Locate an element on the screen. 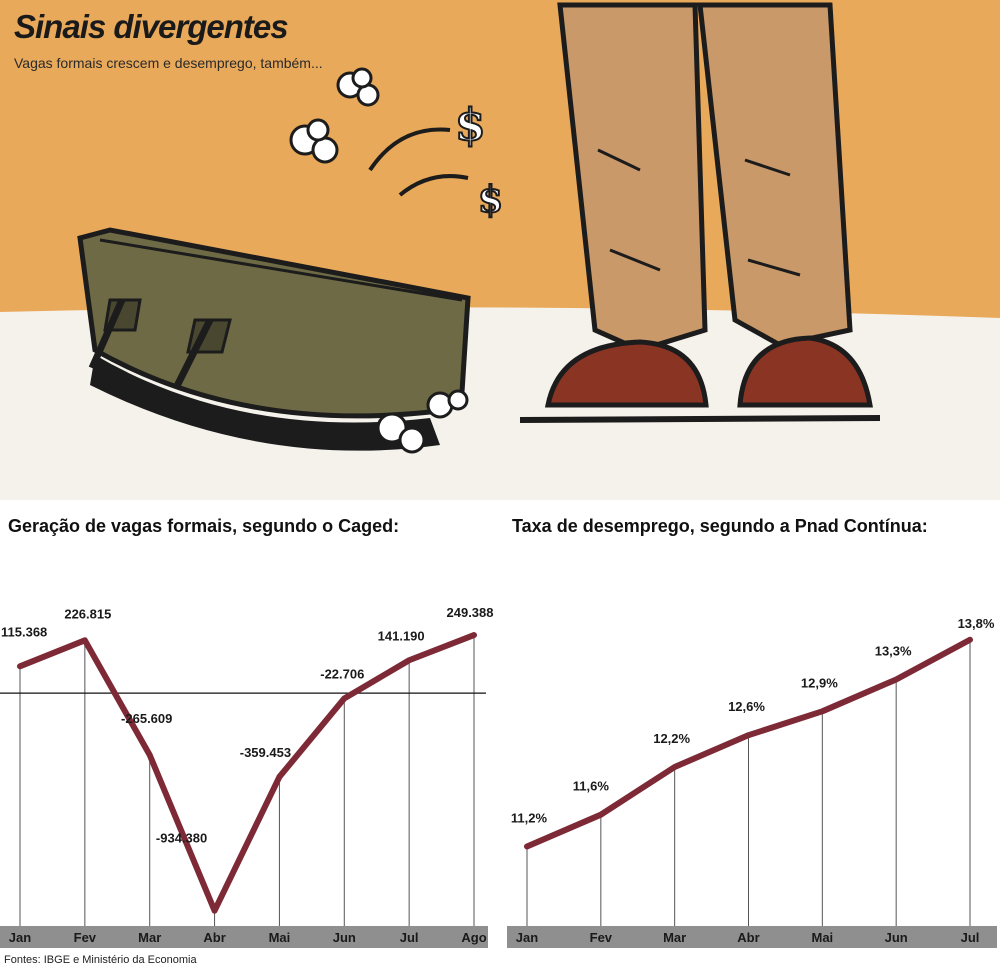  data-label-jan: 115.368 is located at coordinates (24, 631).